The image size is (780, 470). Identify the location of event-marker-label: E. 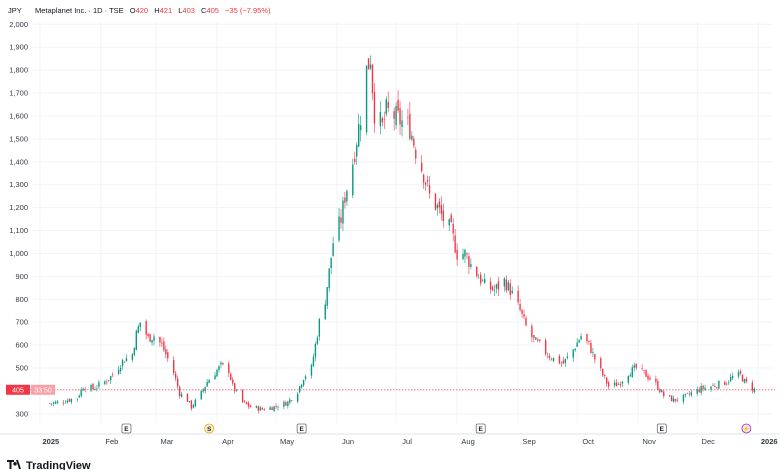
(301, 429).